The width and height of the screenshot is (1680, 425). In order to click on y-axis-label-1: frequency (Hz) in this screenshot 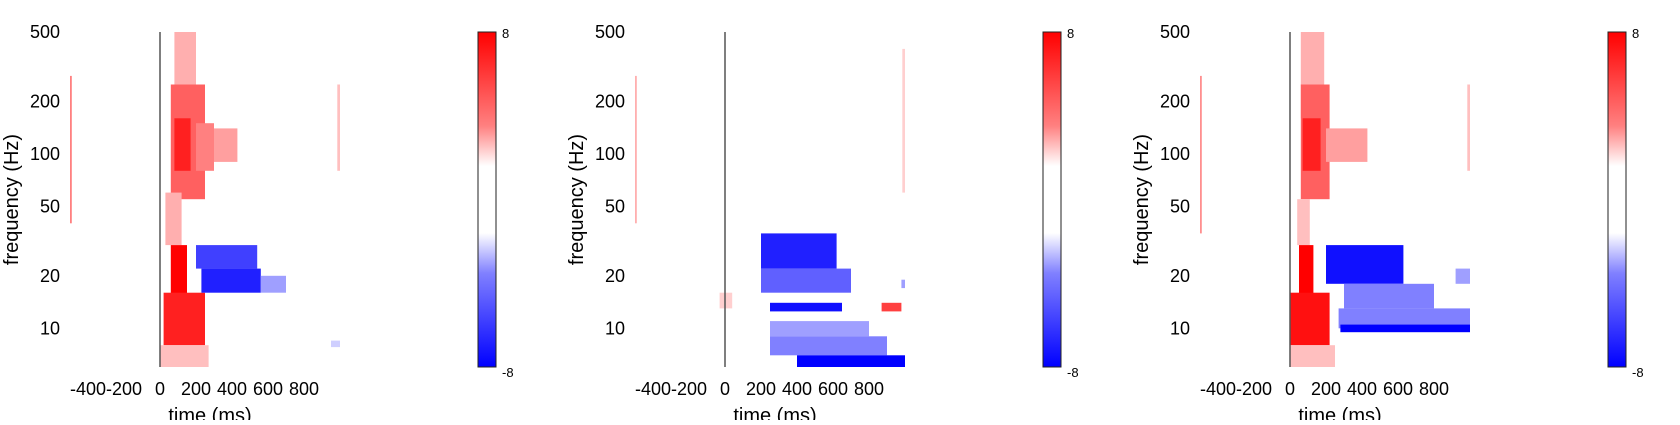, I will do `click(12, 199)`.